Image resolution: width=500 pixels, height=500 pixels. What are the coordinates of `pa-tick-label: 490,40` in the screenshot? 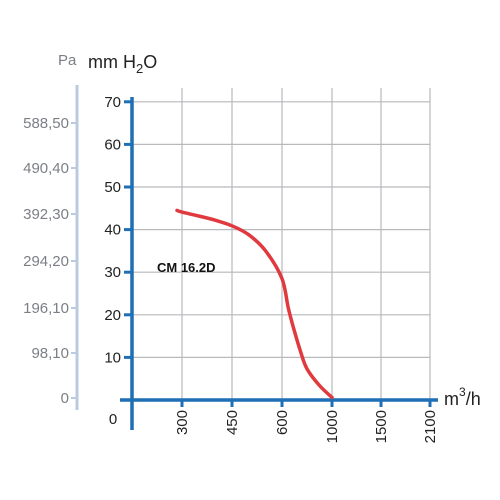 It's located at (46, 168).